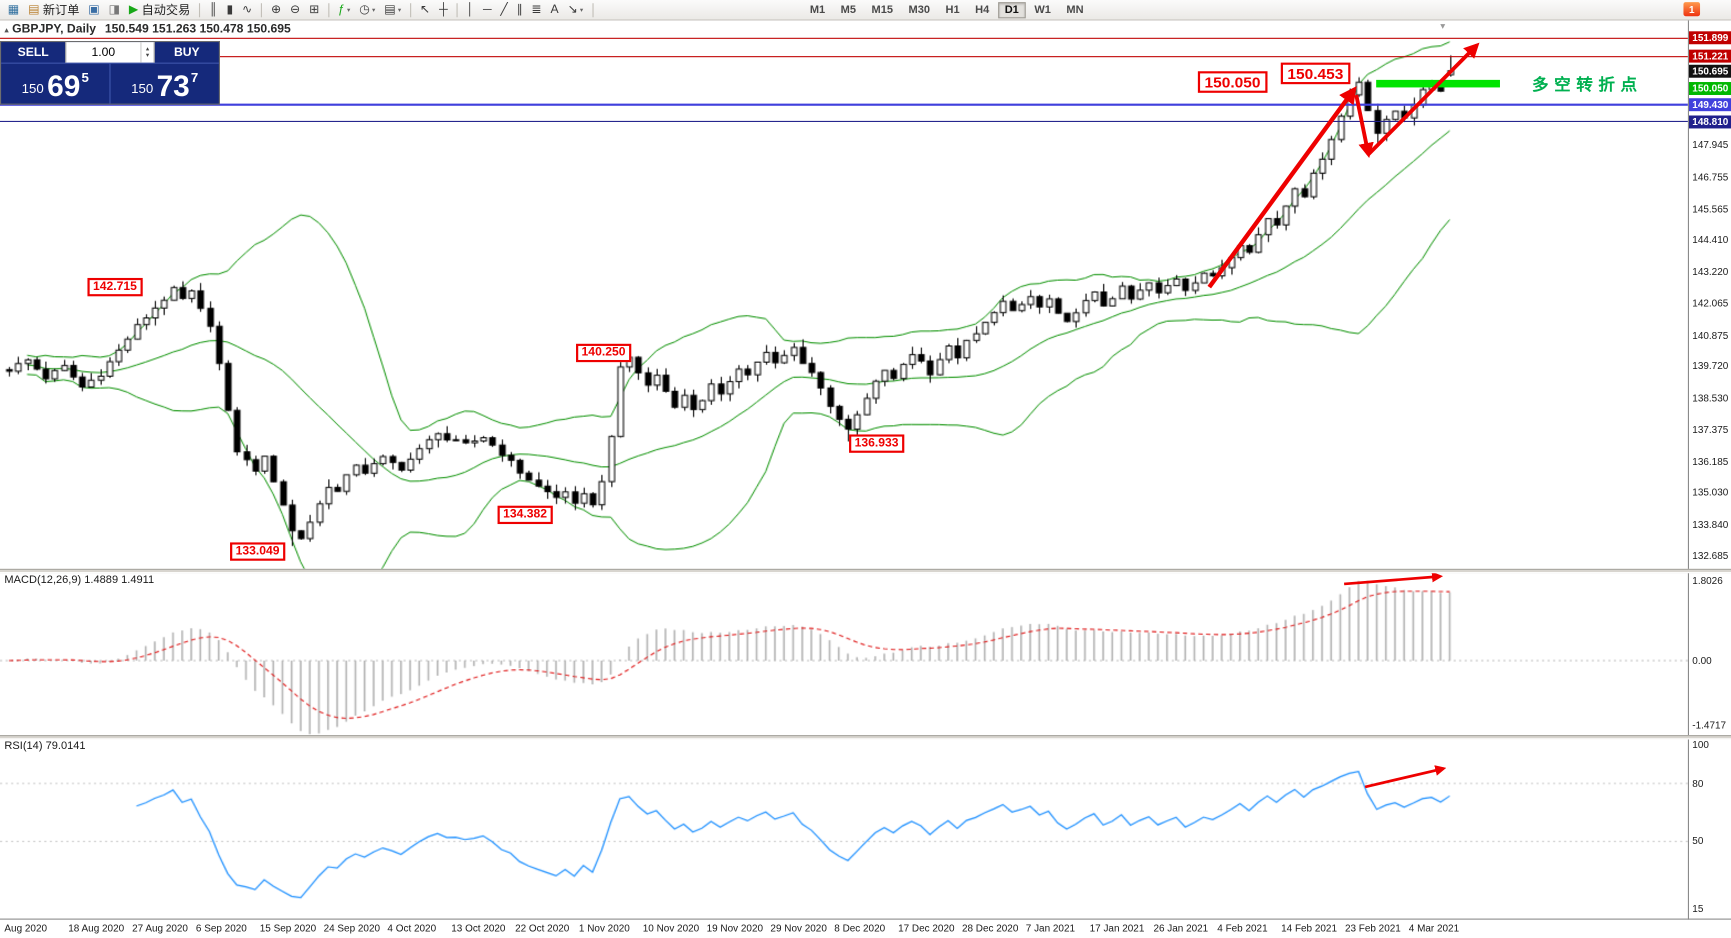  I want to click on indicators-button: ƒ ▾, so click(344, 9).